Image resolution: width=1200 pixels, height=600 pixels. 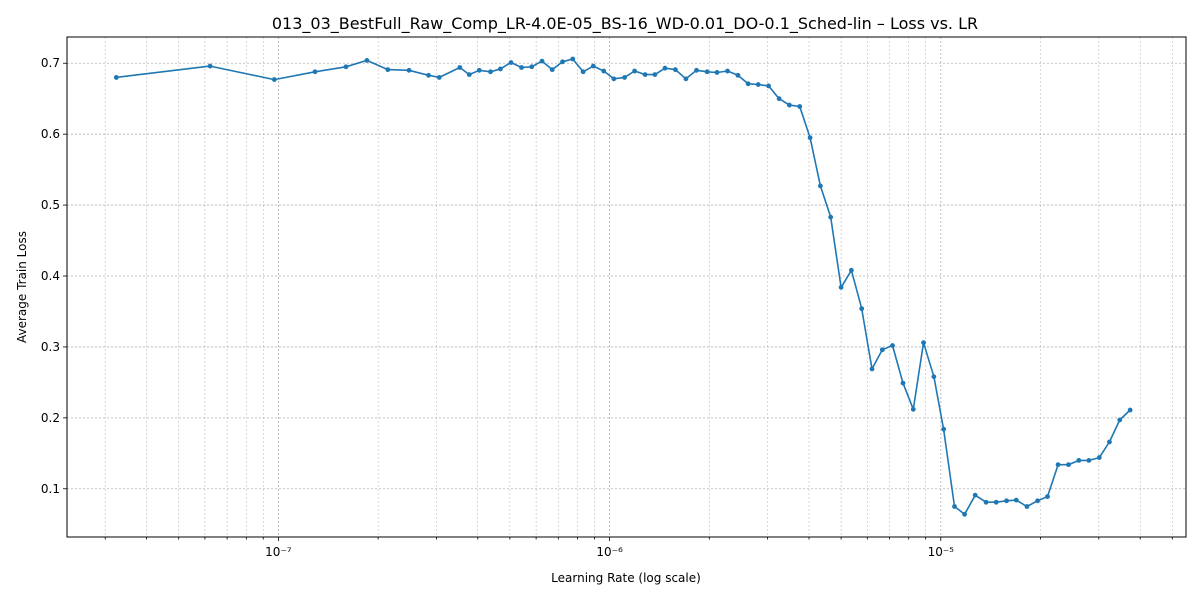 What do you see at coordinates (50, 489) in the screenshot?
I see `y-tick-label: 0.1` at bounding box center [50, 489].